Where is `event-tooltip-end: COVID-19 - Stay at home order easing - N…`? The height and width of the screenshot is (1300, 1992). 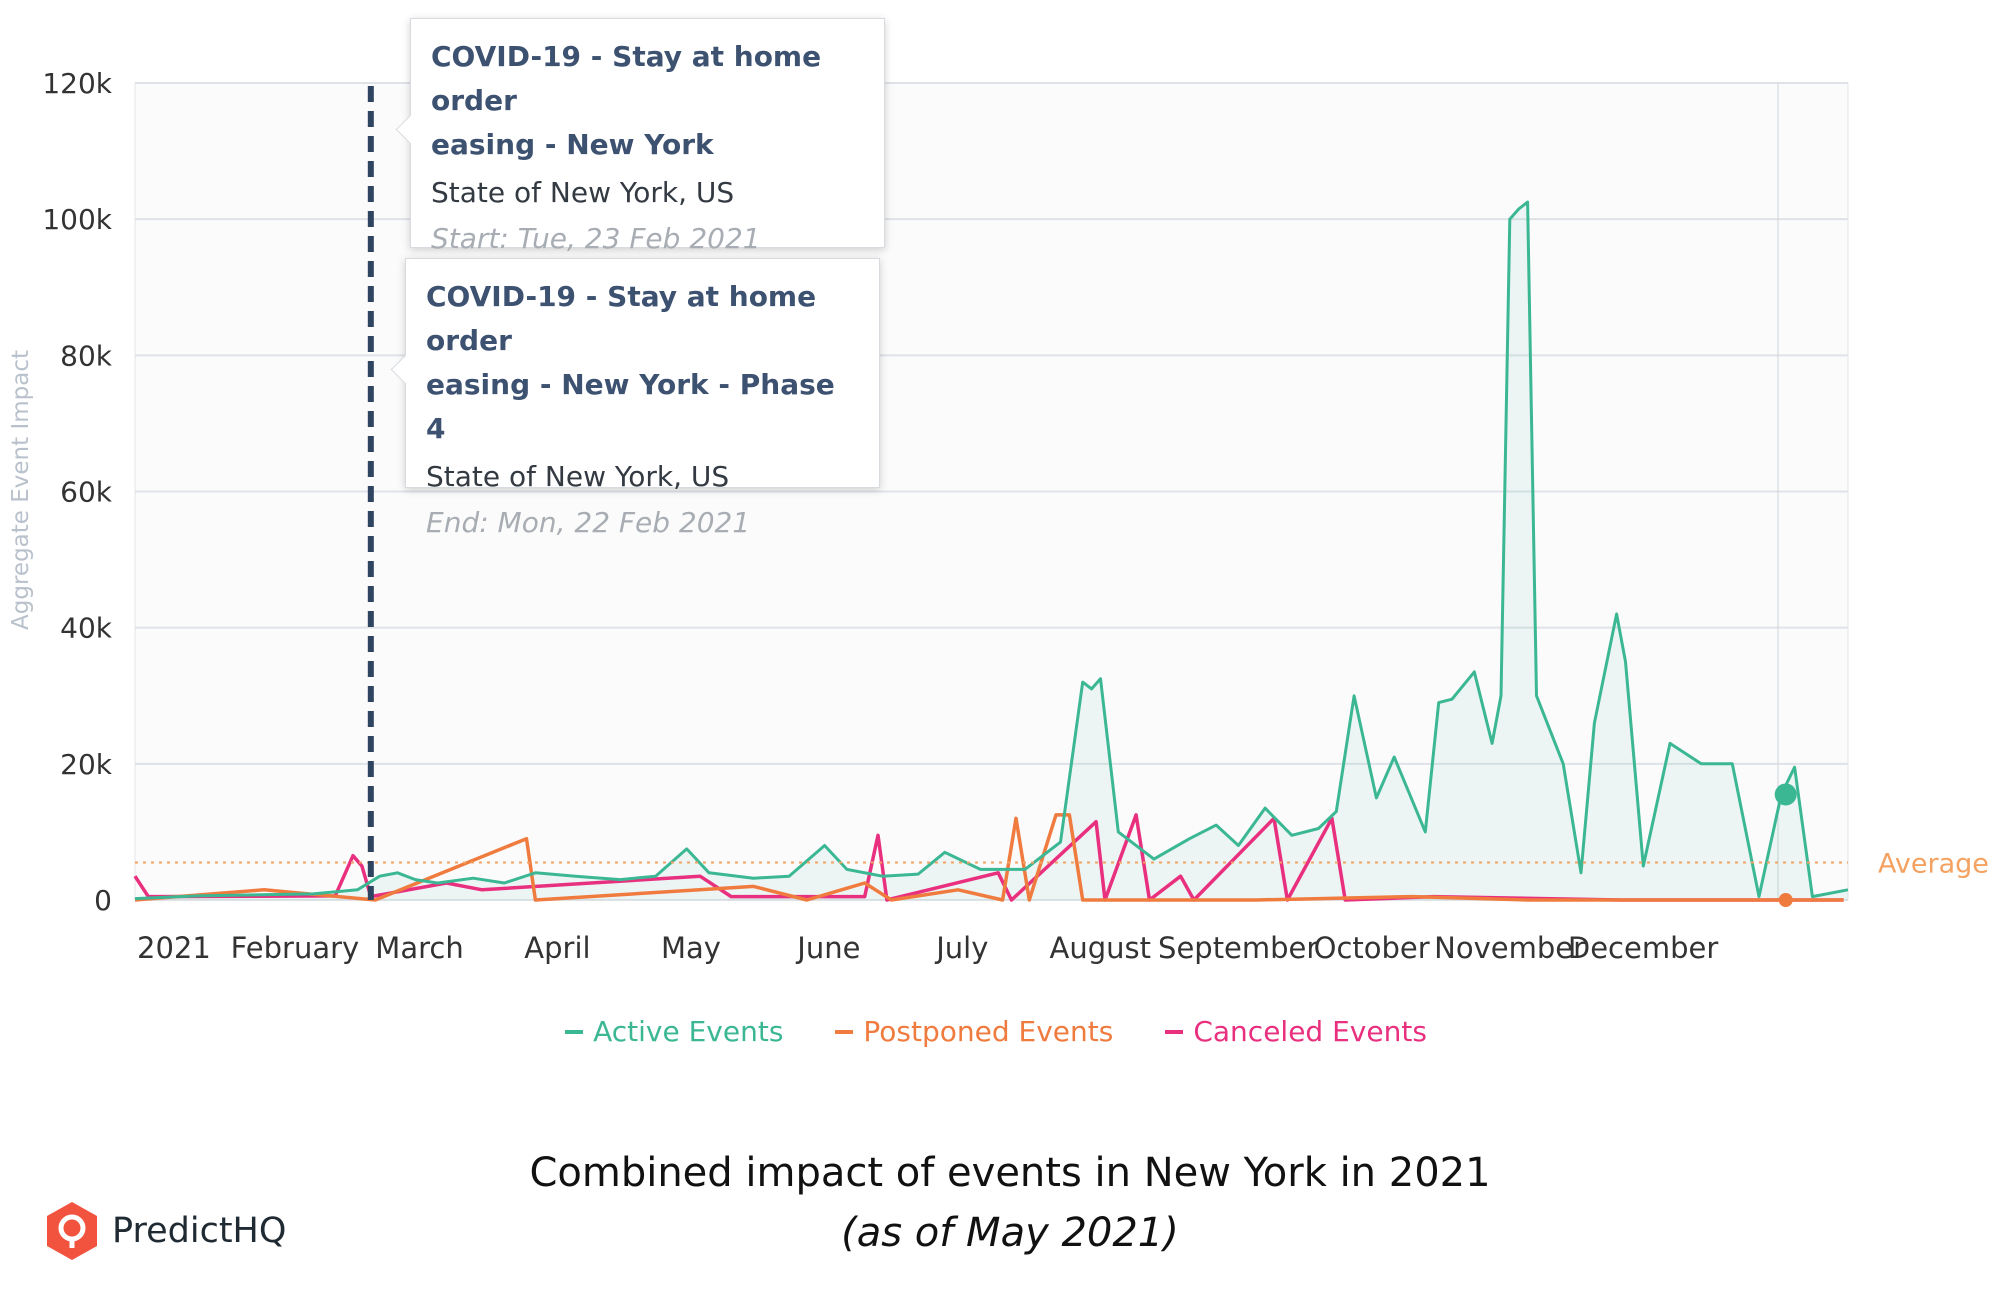
event-tooltip-end: COVID-19 - Stay at home order easing - N… is located at coordinates (635, 398).